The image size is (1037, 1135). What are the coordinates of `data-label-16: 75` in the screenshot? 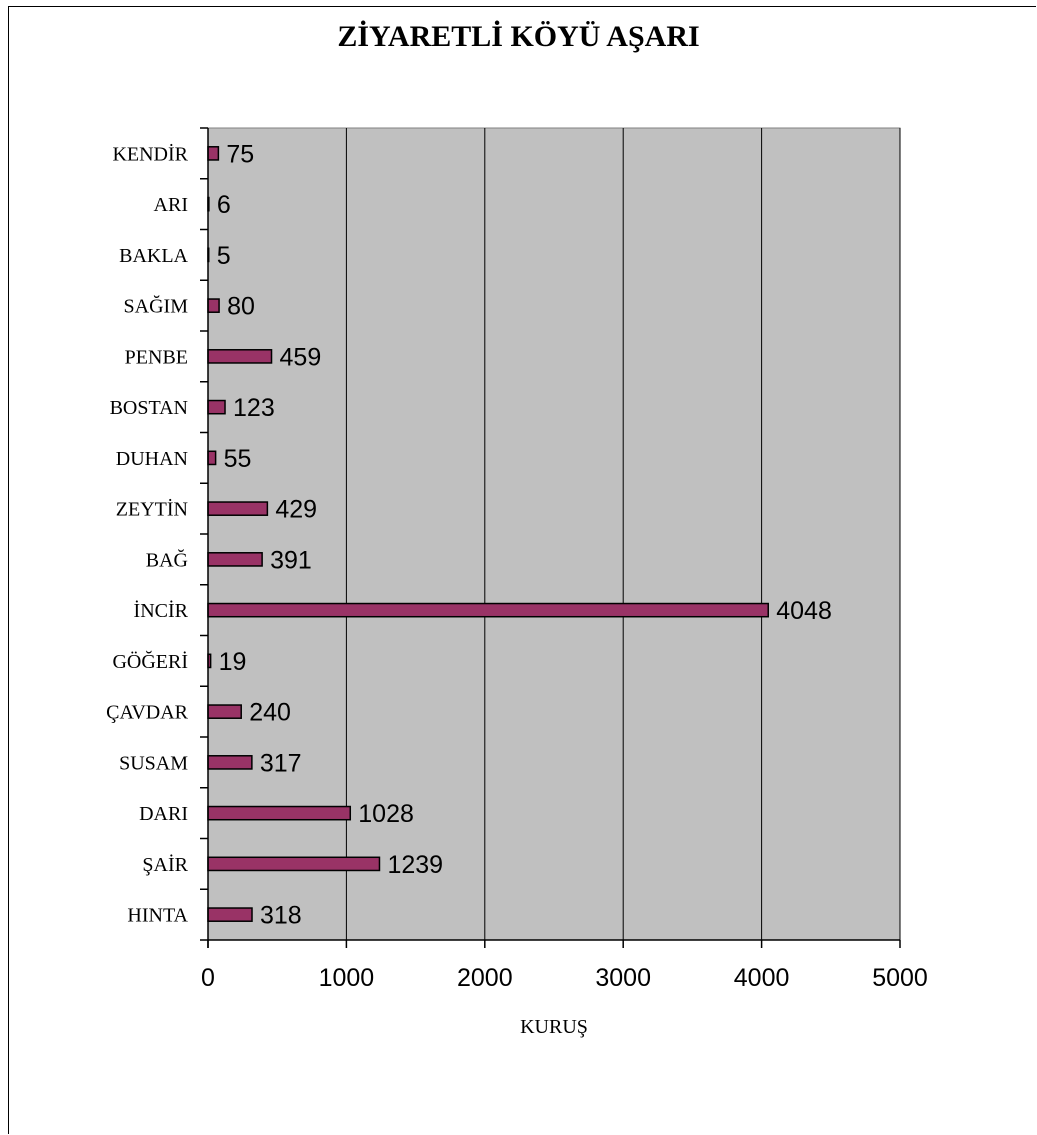 It's located at (240, 154).